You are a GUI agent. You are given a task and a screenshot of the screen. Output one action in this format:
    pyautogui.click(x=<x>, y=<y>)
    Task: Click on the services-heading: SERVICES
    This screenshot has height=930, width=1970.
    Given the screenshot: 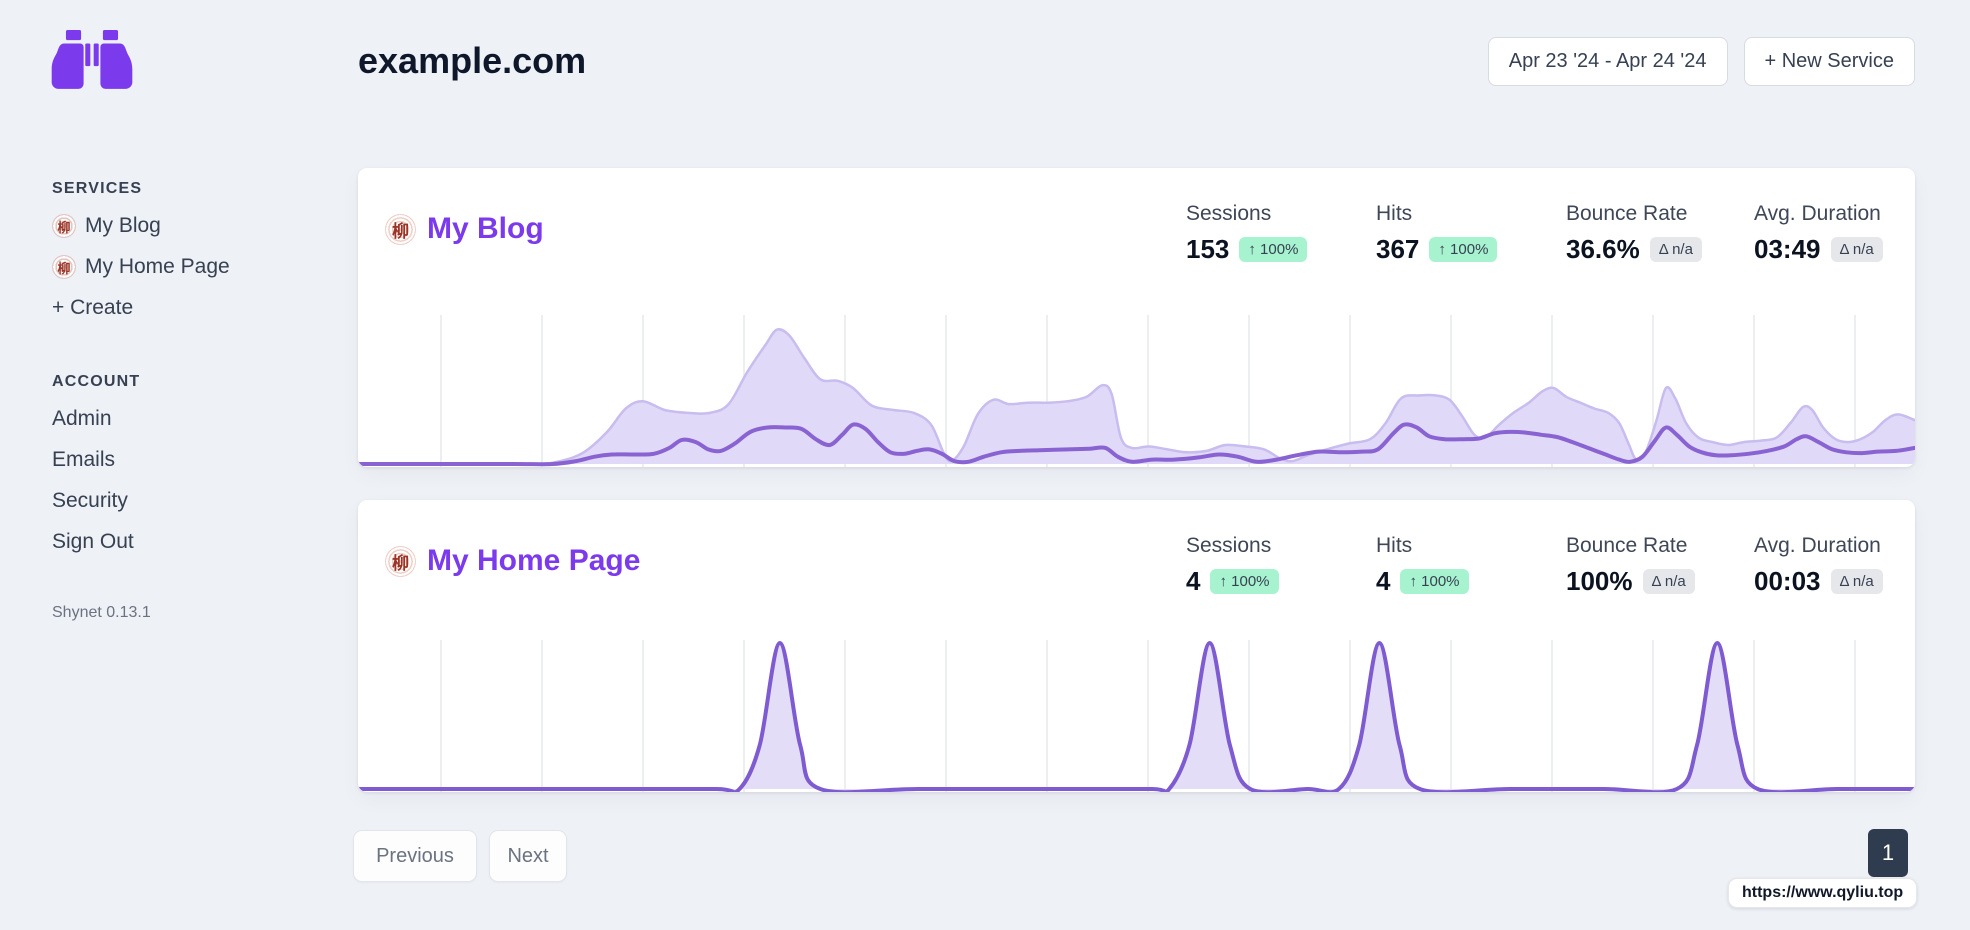 What is the action you would take?
    pyautogui.click(x=97, y=188)
    